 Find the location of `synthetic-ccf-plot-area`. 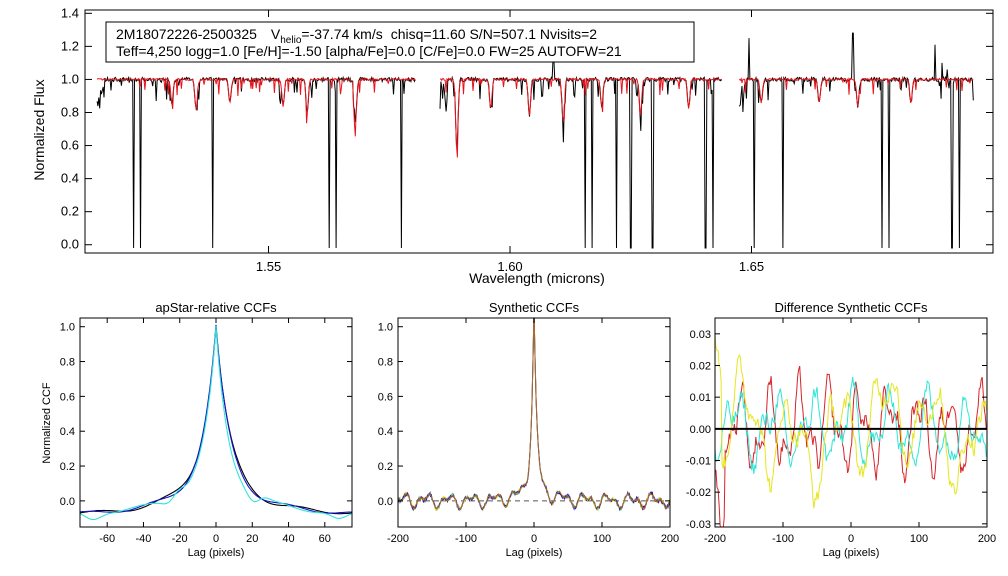

synthetic-ccf-plot-area is located at coordinates (534, 415).